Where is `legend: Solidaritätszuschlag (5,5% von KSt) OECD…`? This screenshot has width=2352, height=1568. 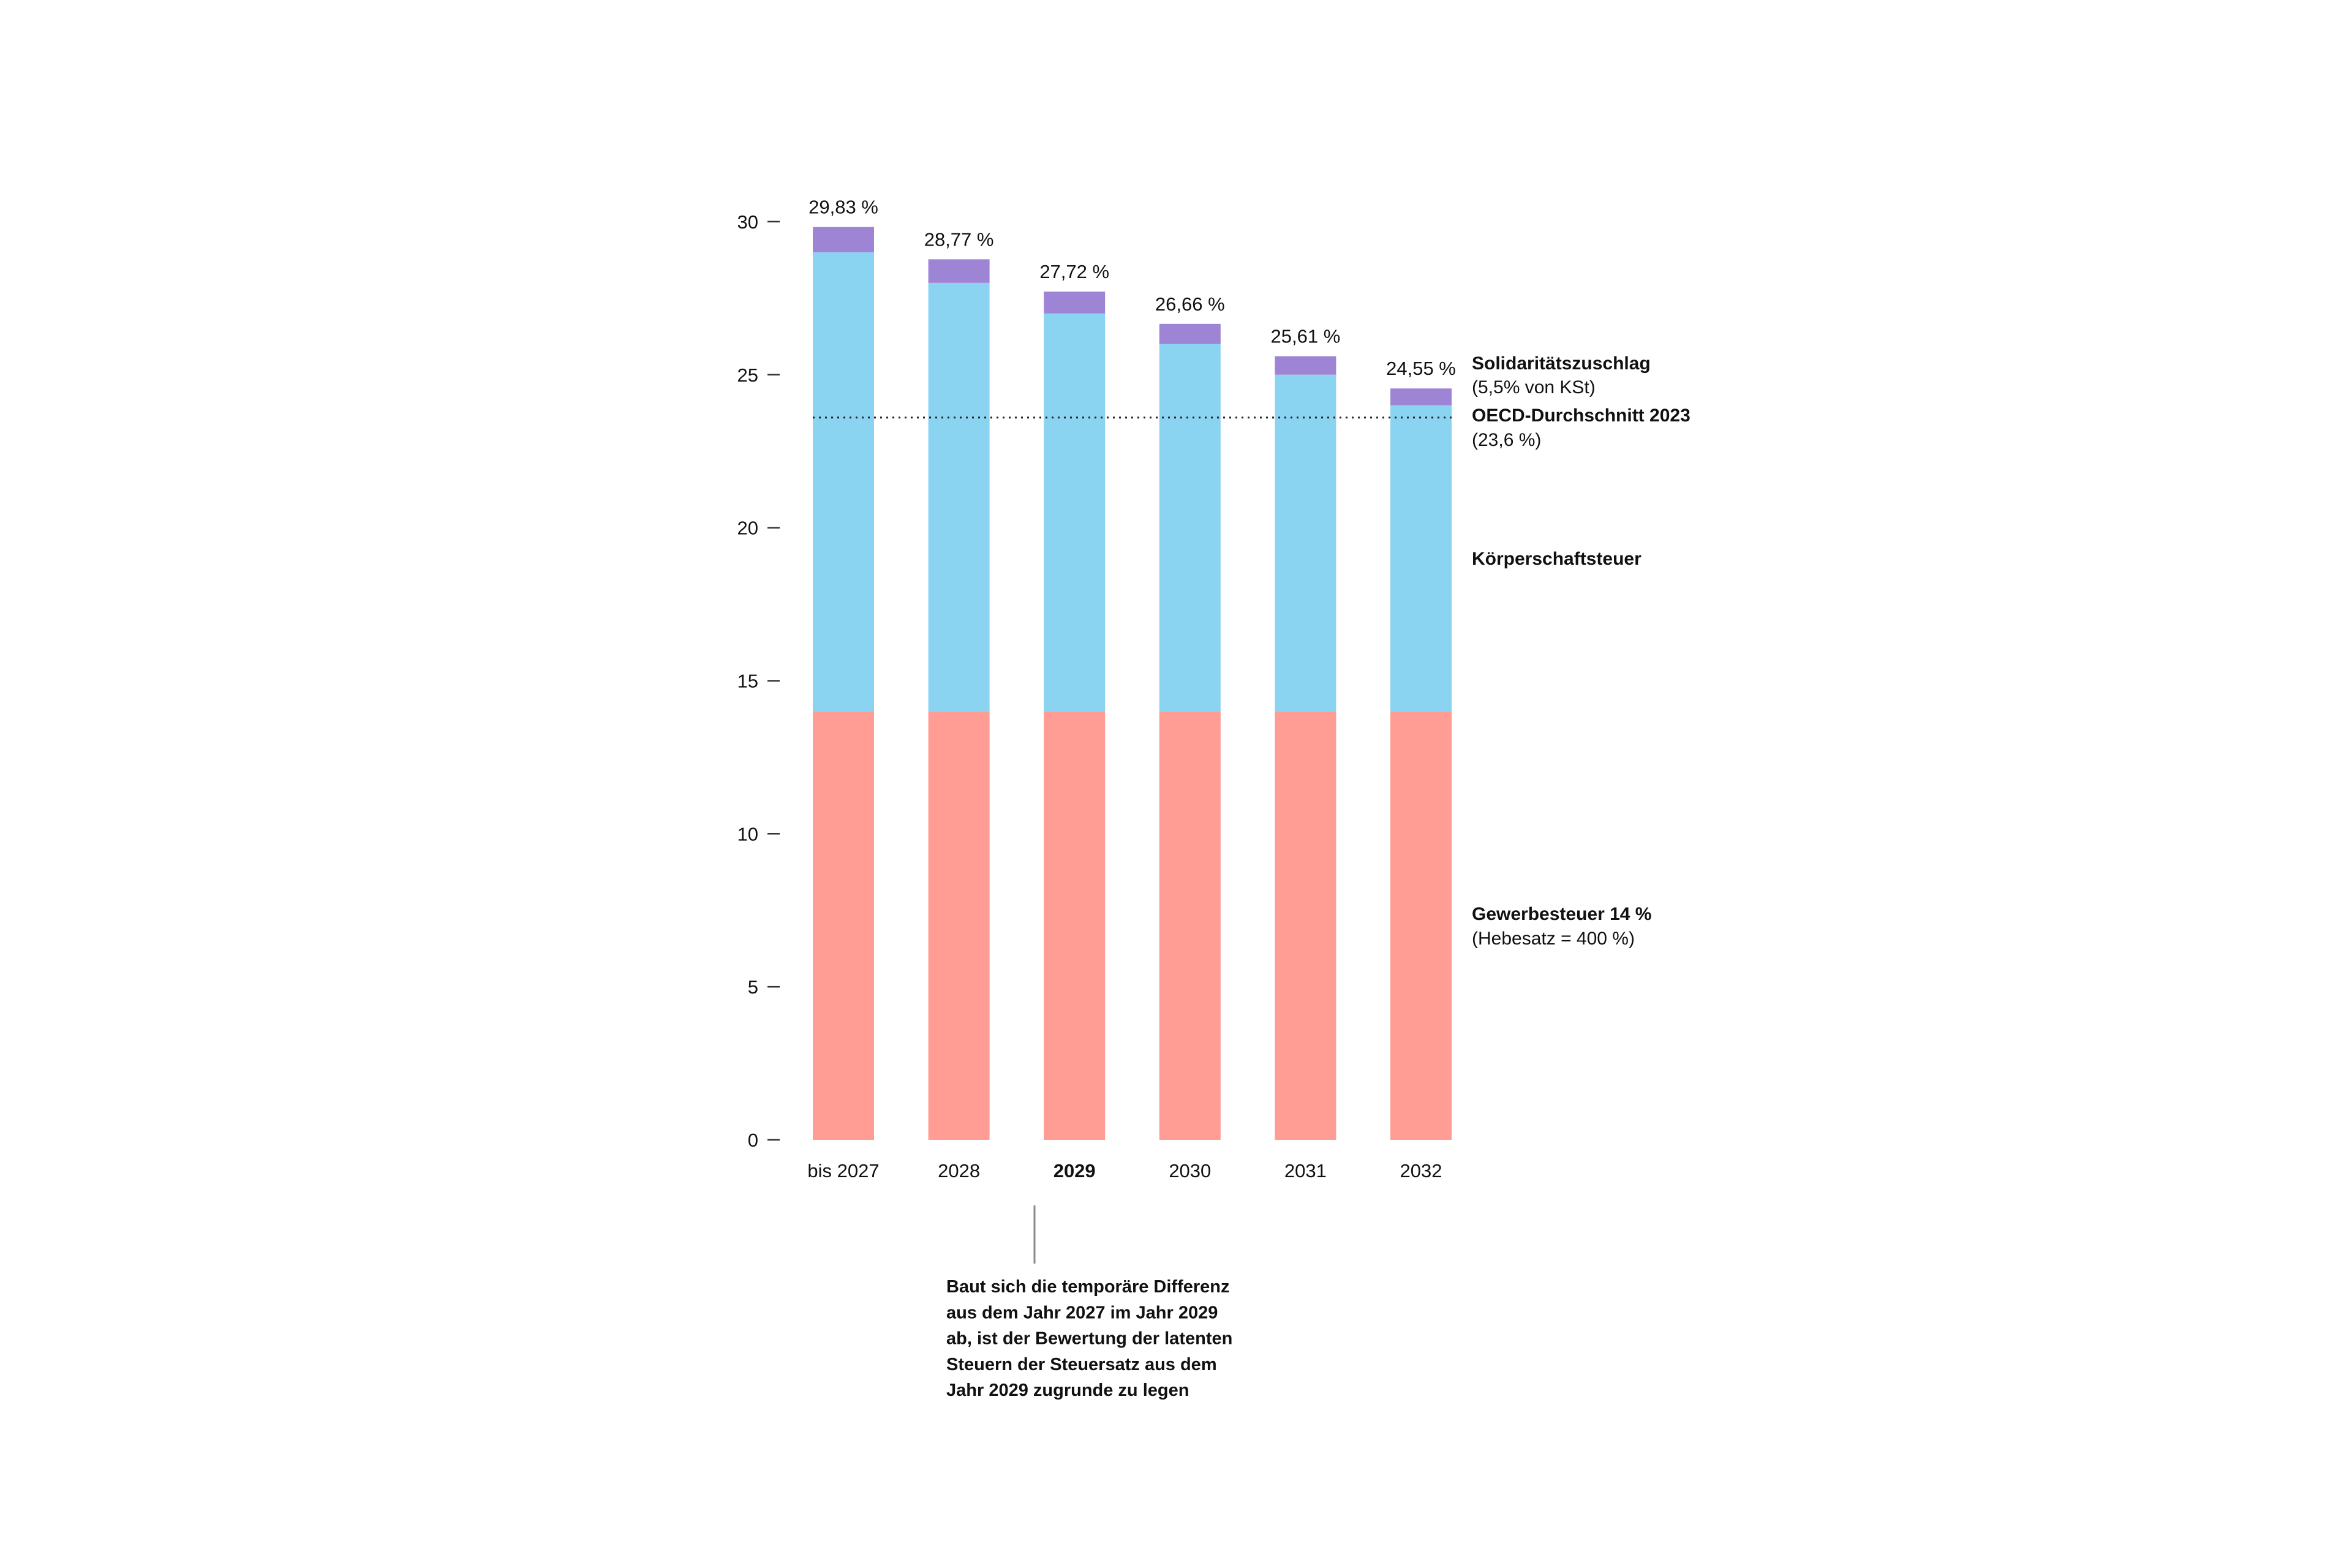
legend: Solidaritätszuschlag (5,5% von KSt) OECD… is located at coordinates (1581, 651).